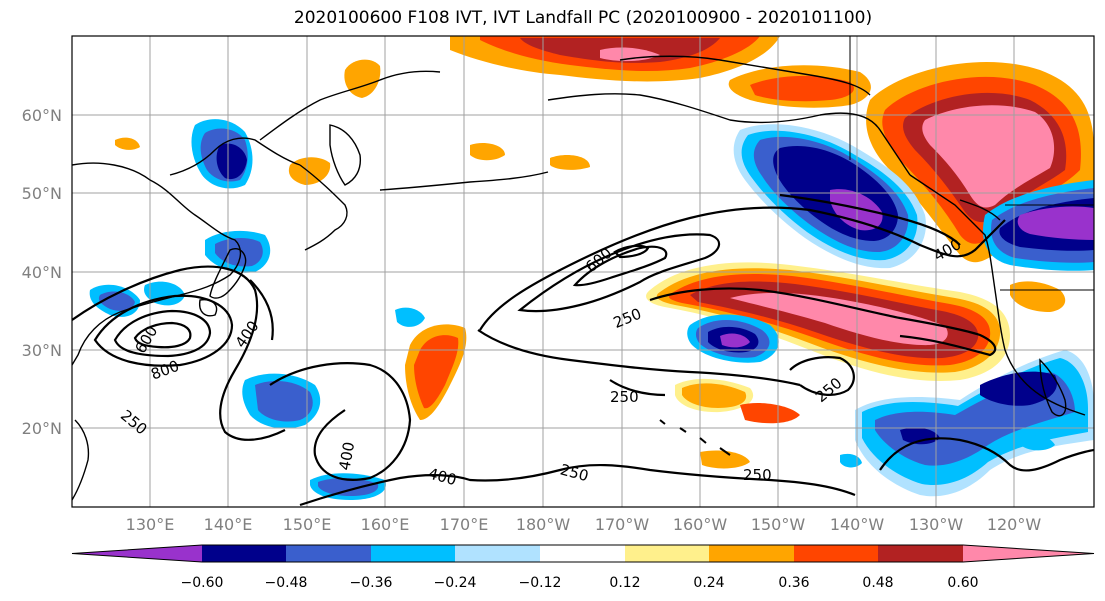 Image resolution: width=1105 pixels, height=601 pixels. Describe the element at coordinates (1028, 553) in the screenshot. I see `colorbar-extend-high` at that location.